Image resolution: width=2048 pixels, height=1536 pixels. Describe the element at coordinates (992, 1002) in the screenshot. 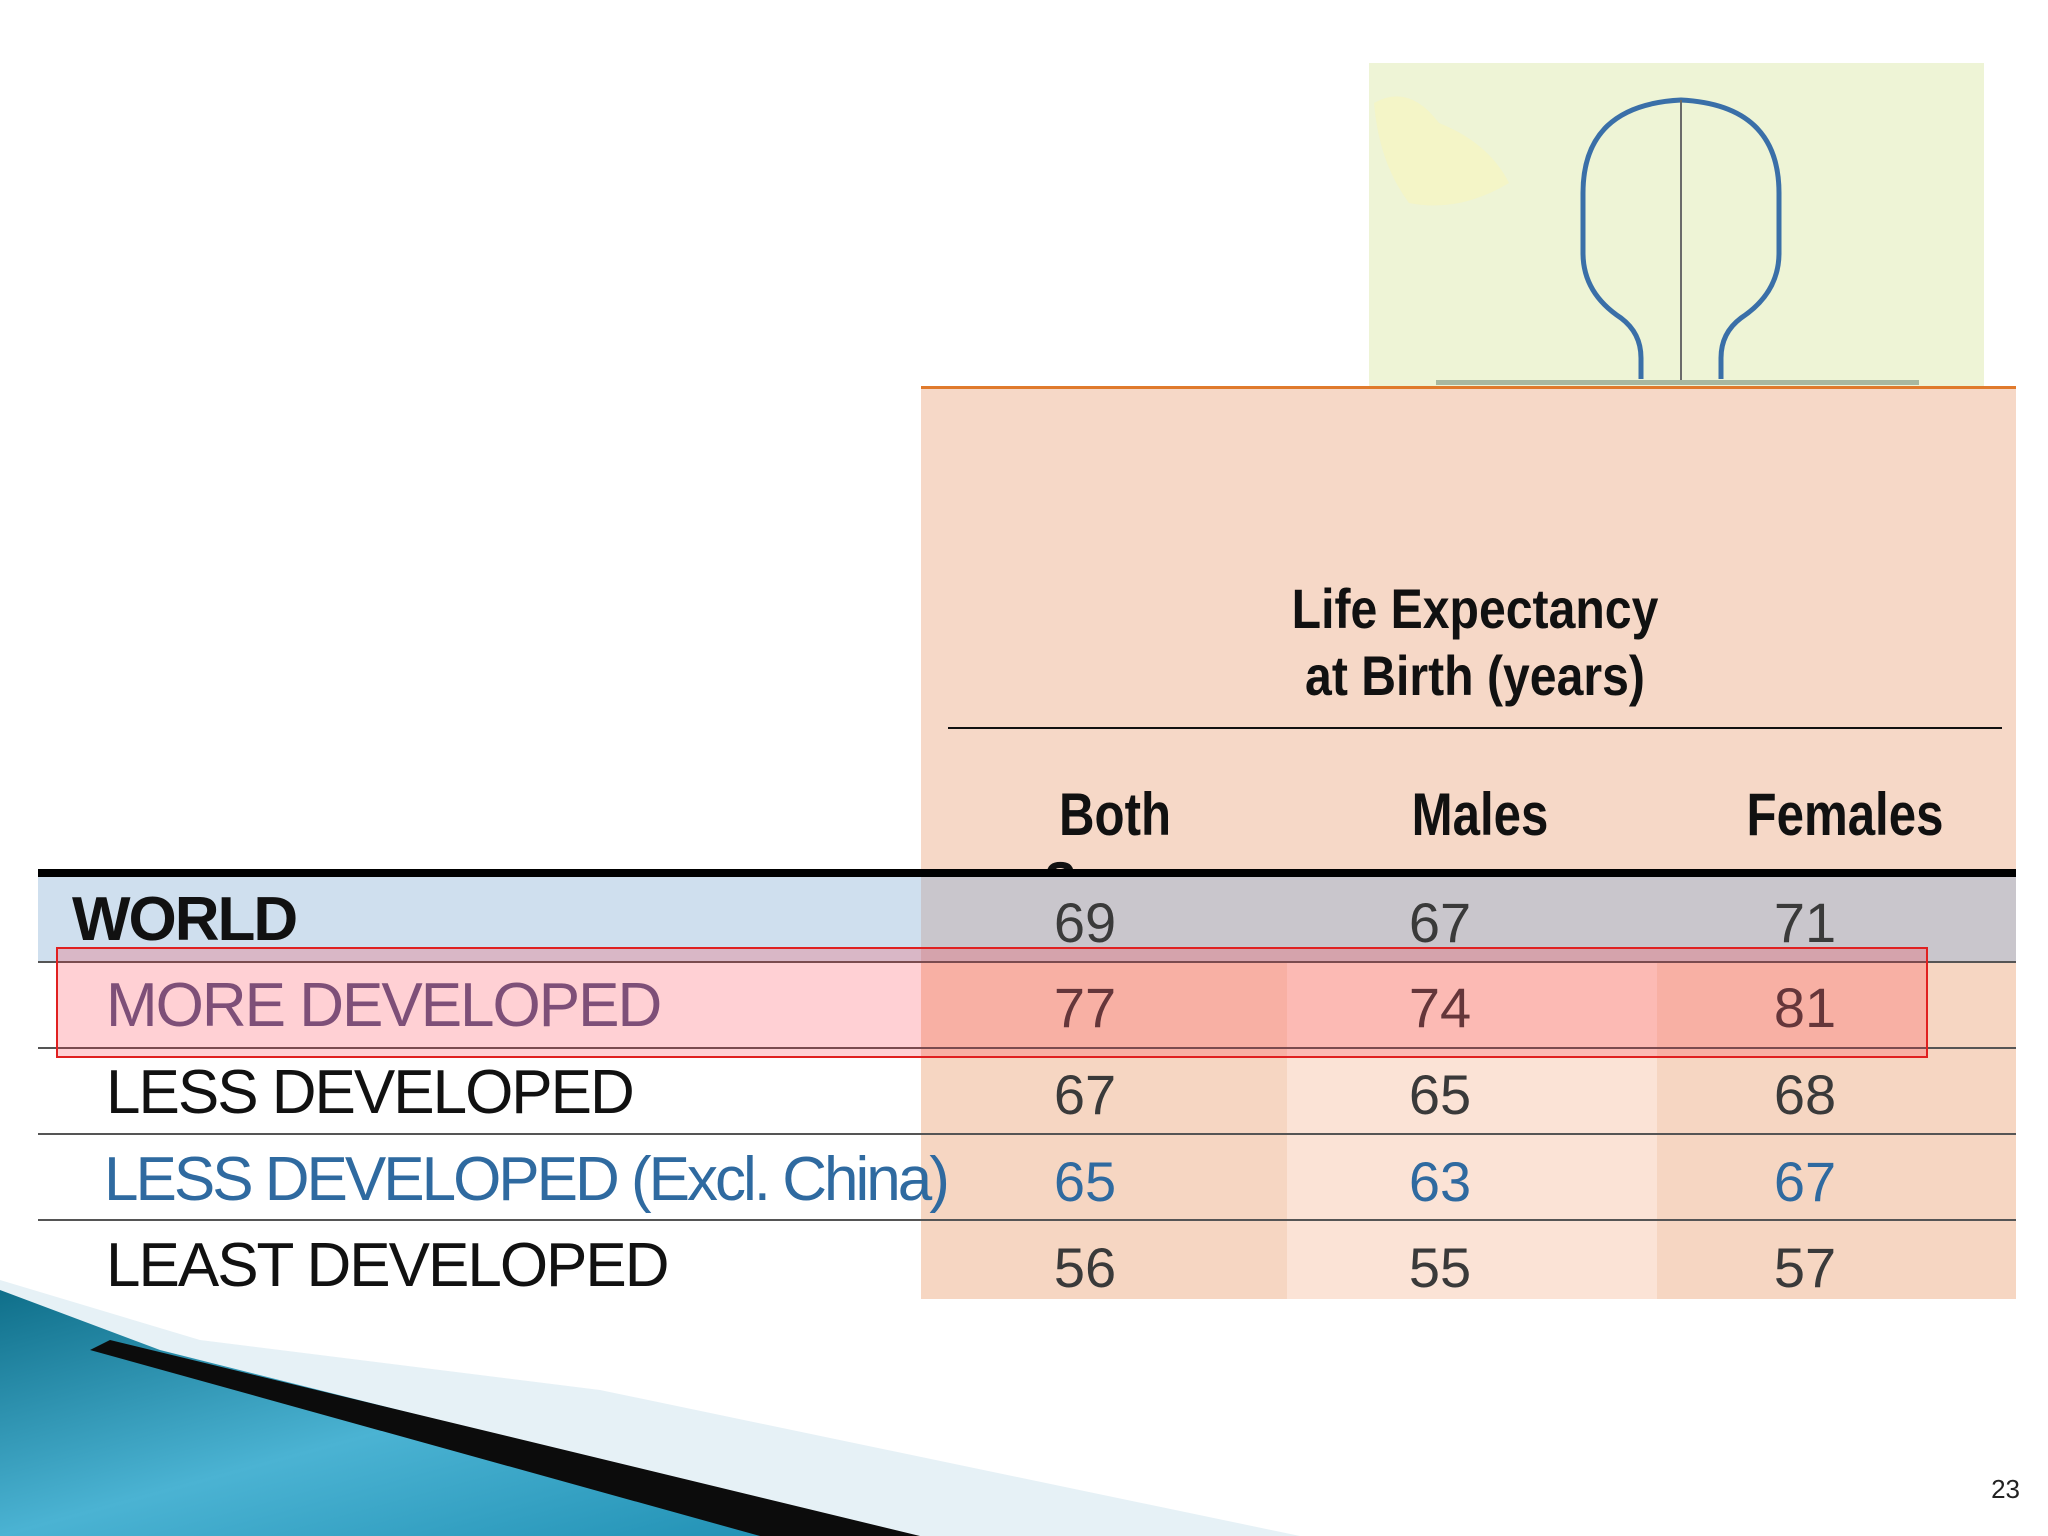

I see `row-highlight-box` at that location.